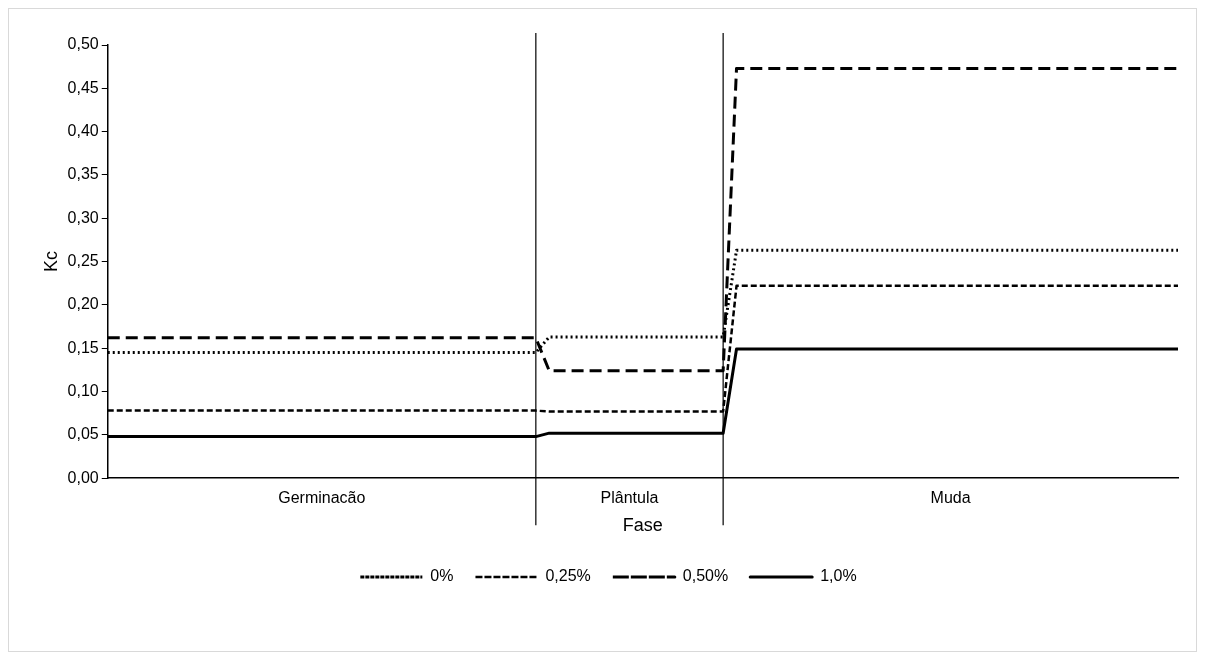  What do you see at coordinates (83, 131) in the screenshot?
I see `y-tick-label: 0,40` at bounding box center [83, 131].